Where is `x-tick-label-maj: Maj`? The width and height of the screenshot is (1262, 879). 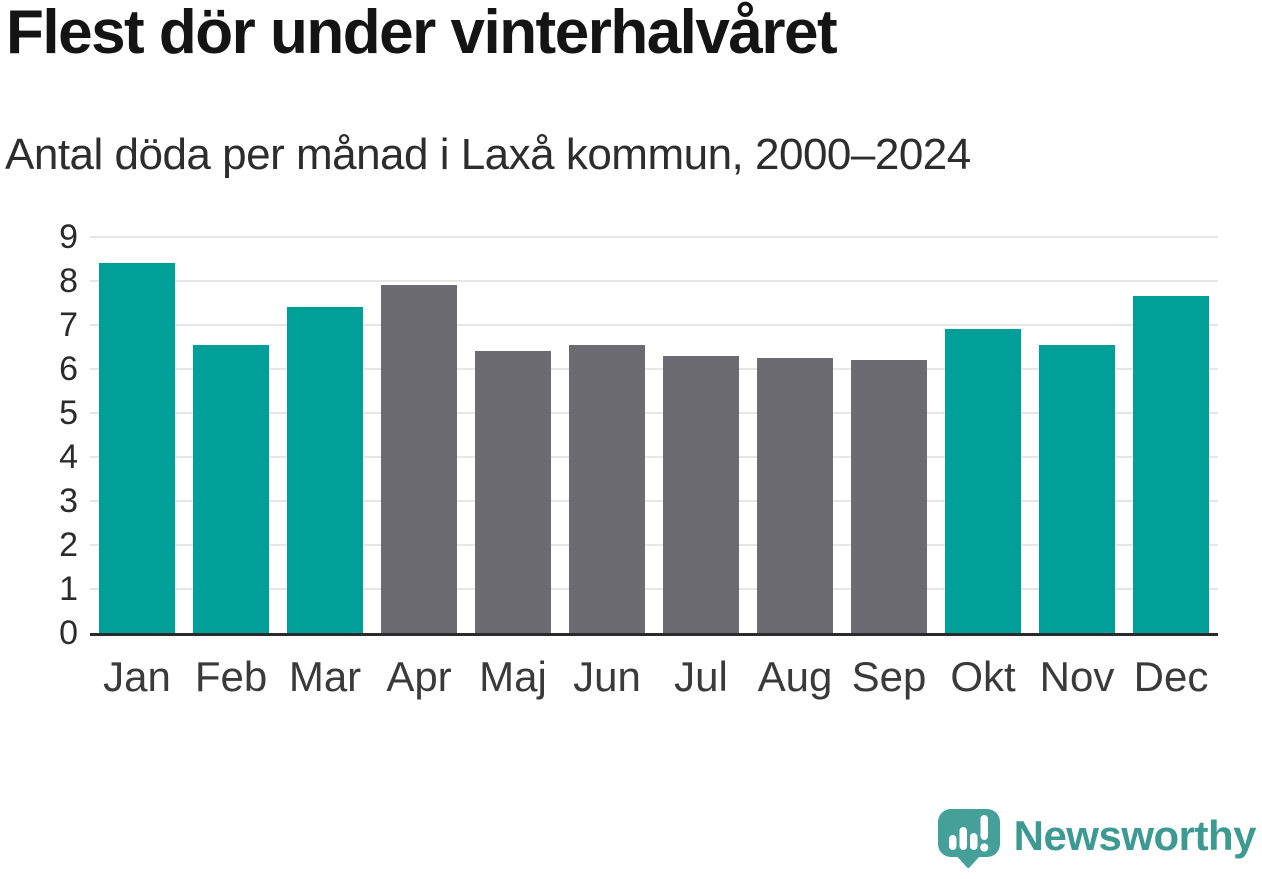
x-tick-label-maj: Maj is located at coordinates (513, 676).